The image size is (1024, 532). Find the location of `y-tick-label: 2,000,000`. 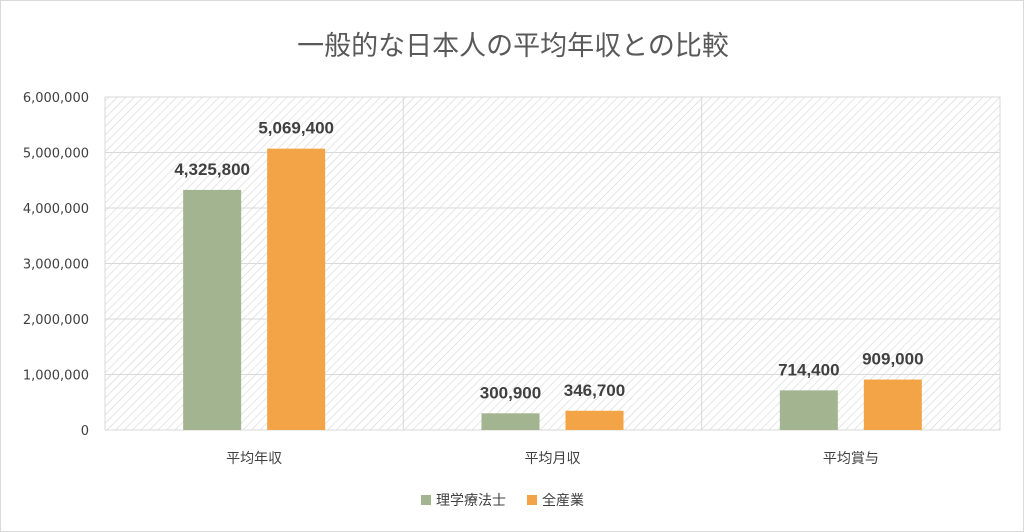

y-tick-label: 2,000,000 is located at coordinates (56, 320).